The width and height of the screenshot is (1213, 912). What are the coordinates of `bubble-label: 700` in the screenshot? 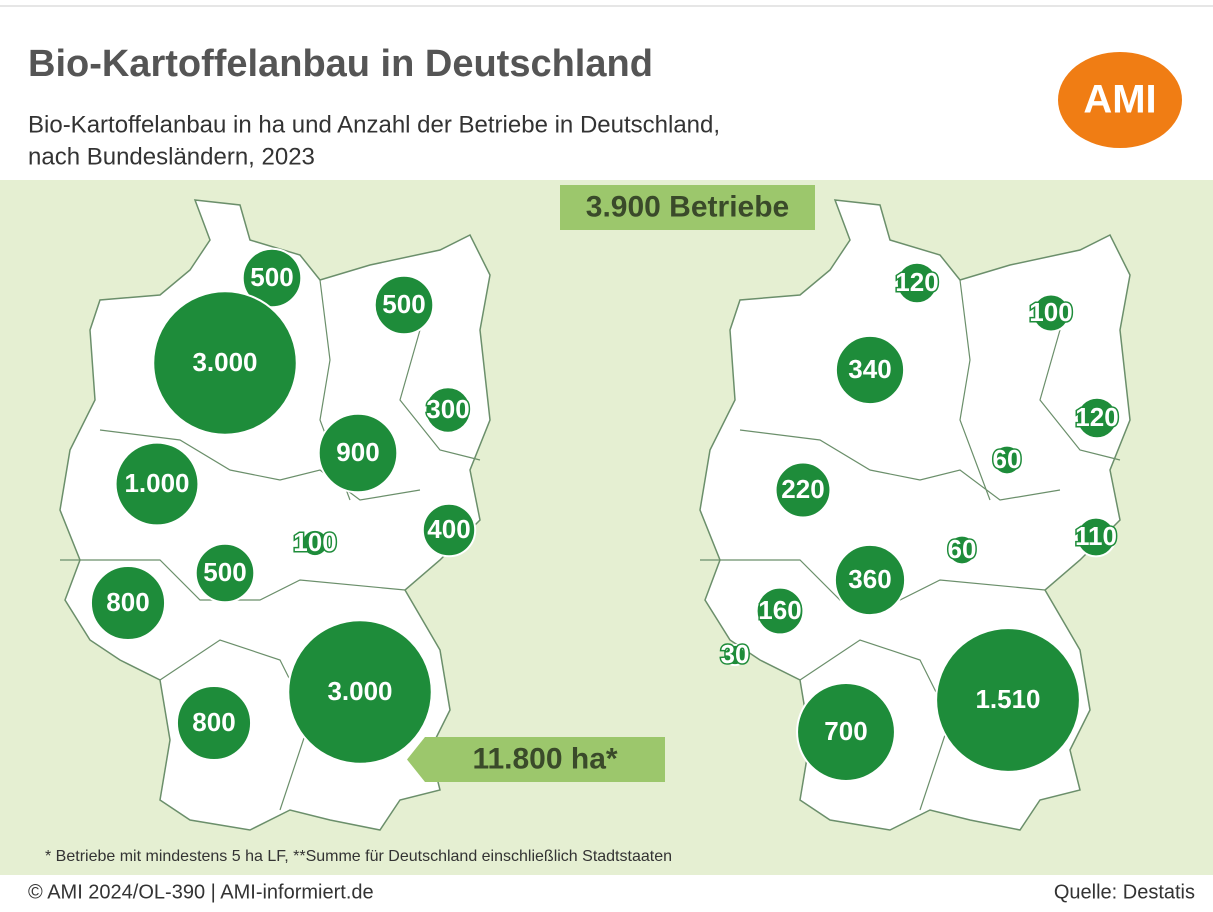 It's located at (845, 731).